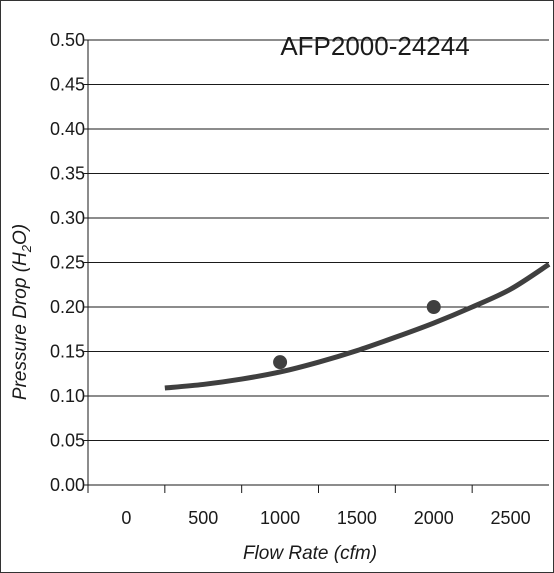  I want to click on x-tick-label: 1000, so click(280, 518).